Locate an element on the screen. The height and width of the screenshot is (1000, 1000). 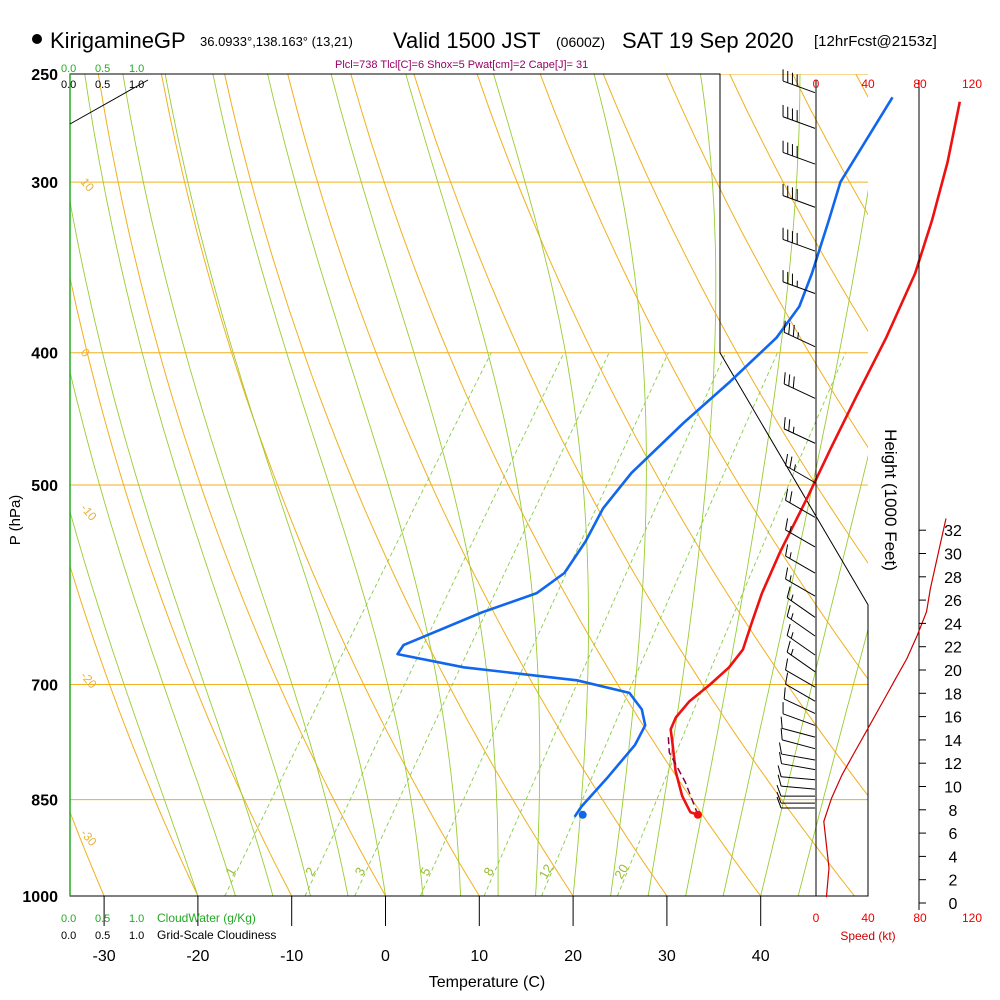
height-tick-label: 16 is located at coordinates (953, 718).